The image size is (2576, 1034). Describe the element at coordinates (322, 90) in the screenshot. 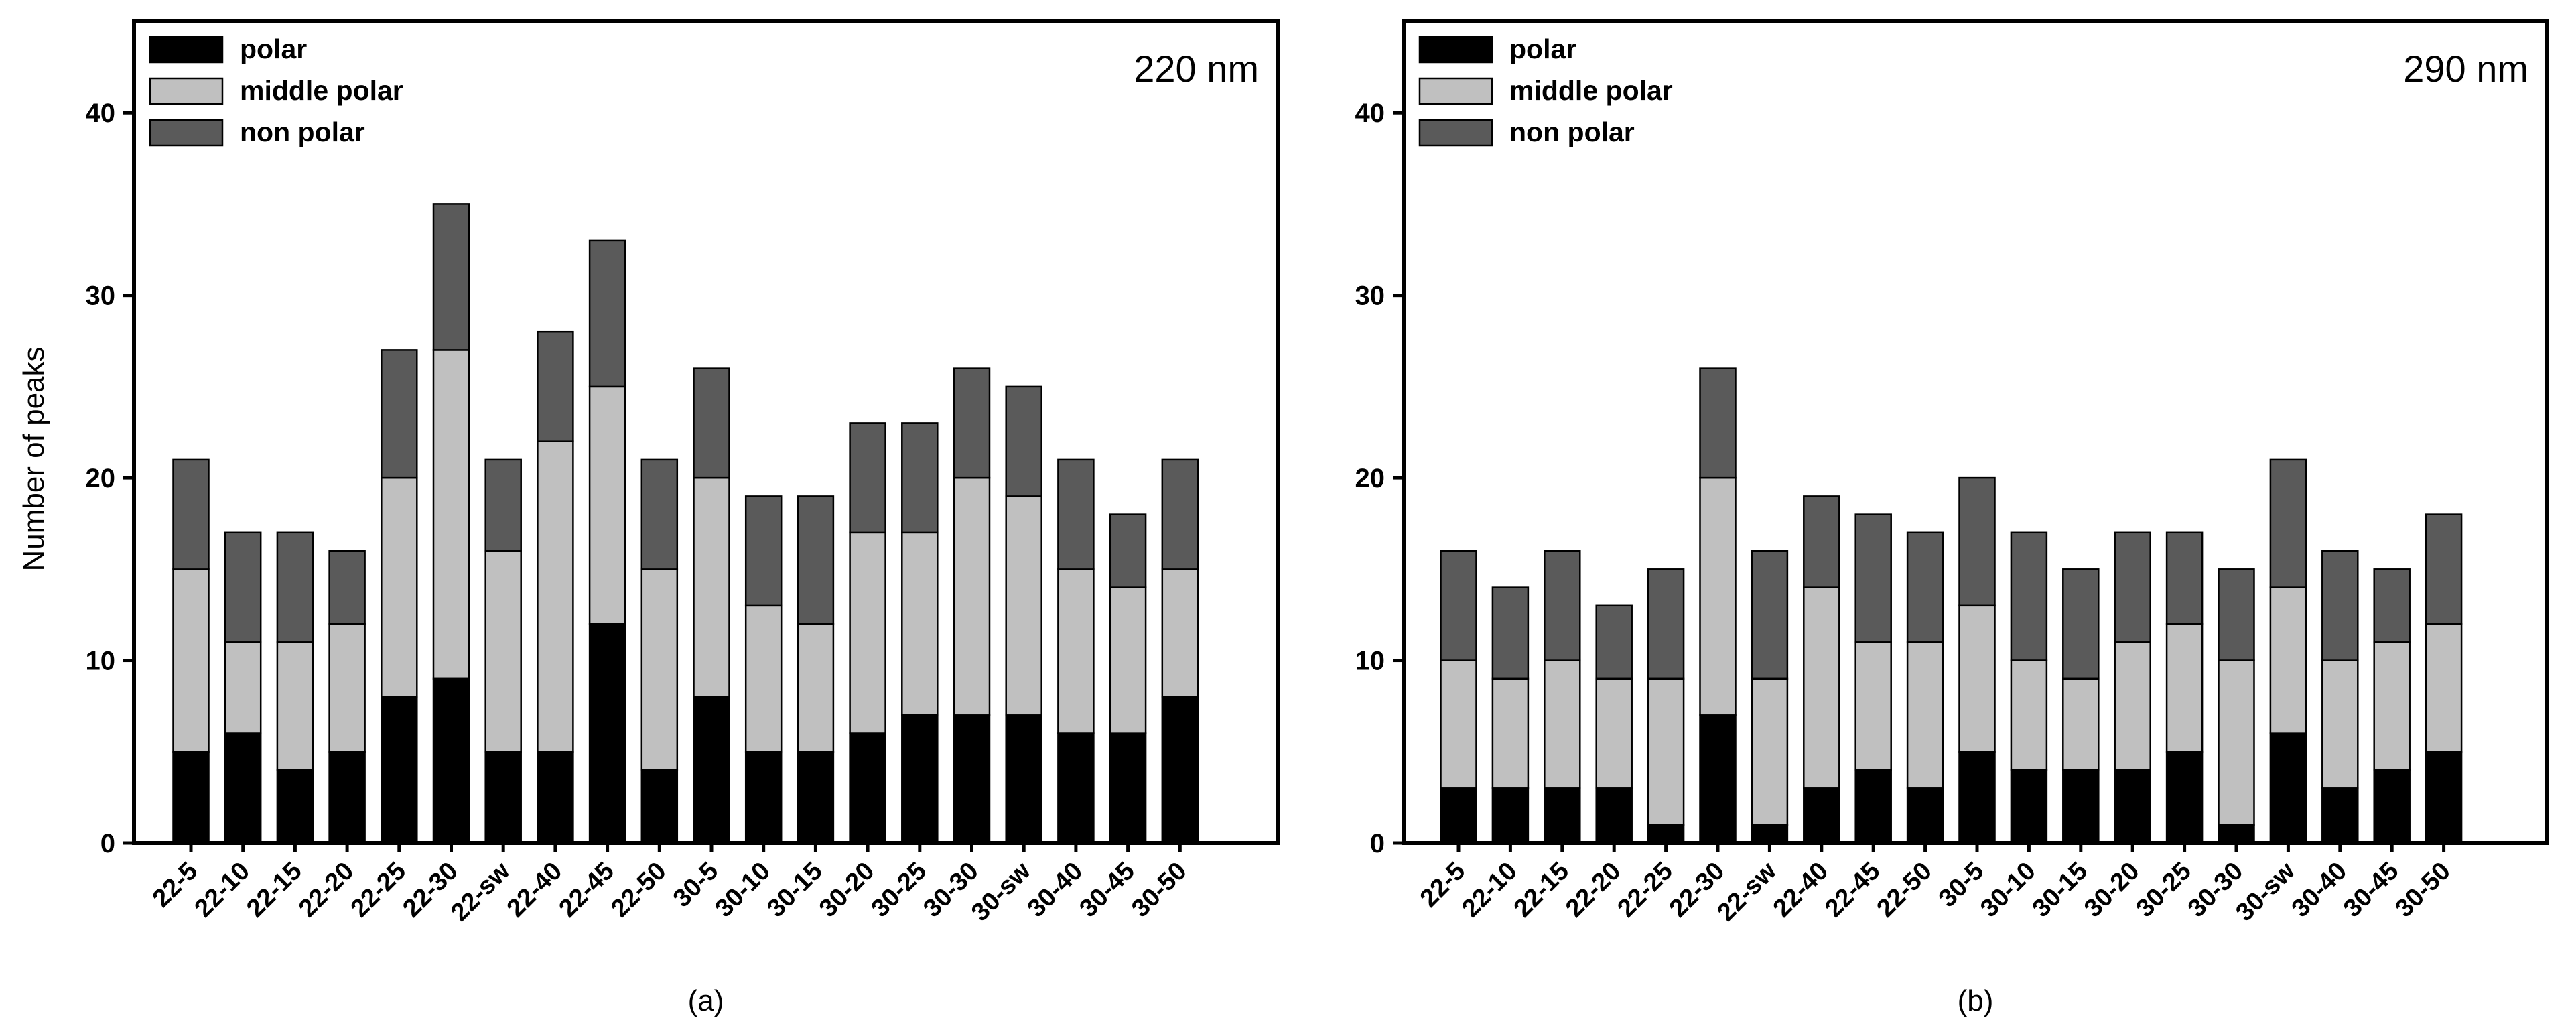

I see `legend-label-middle-polar: middle polar` at that location.